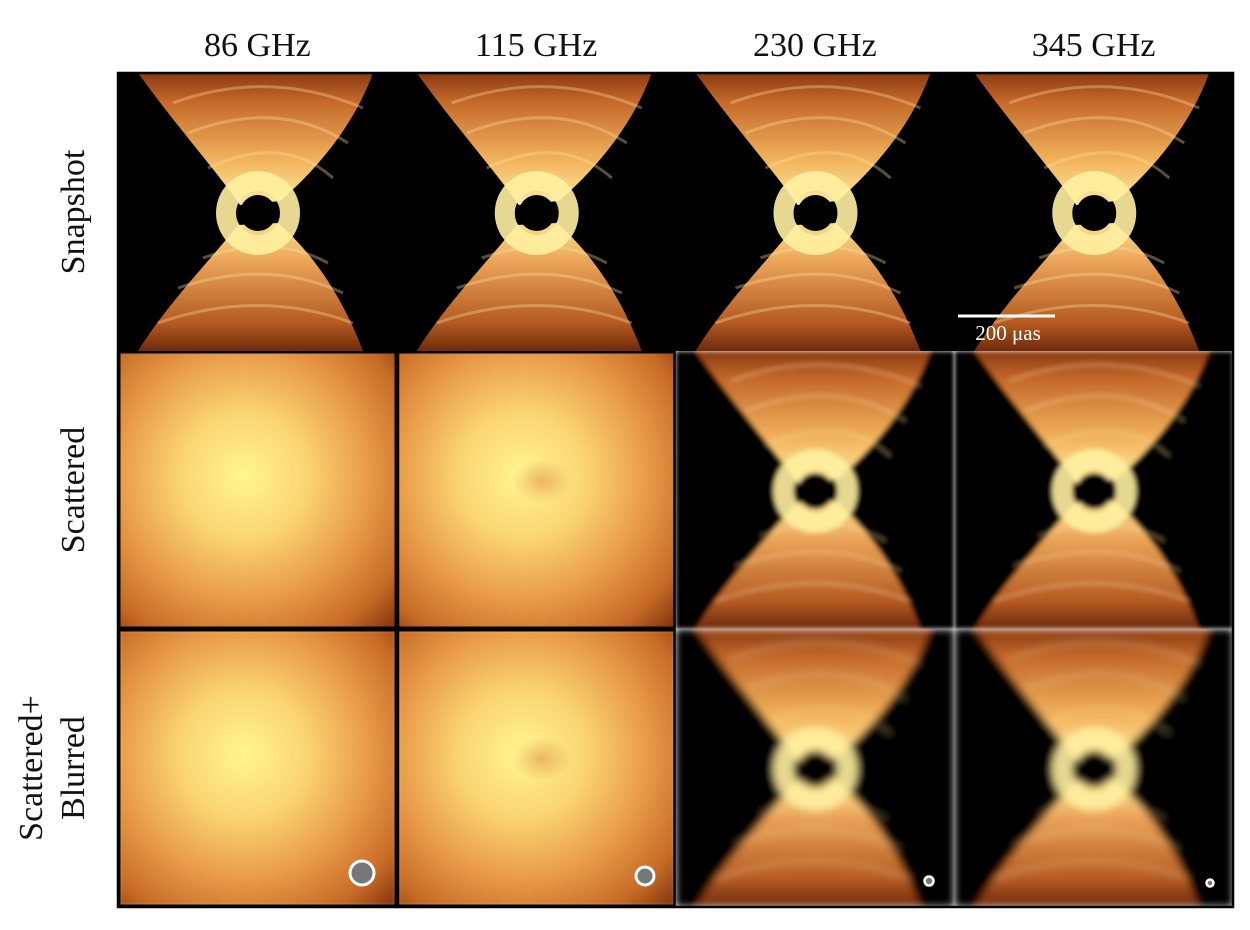 The width and height of the screenshot is (1250, 930). I want to click on row-label: Snapshot, so click(73, 211).